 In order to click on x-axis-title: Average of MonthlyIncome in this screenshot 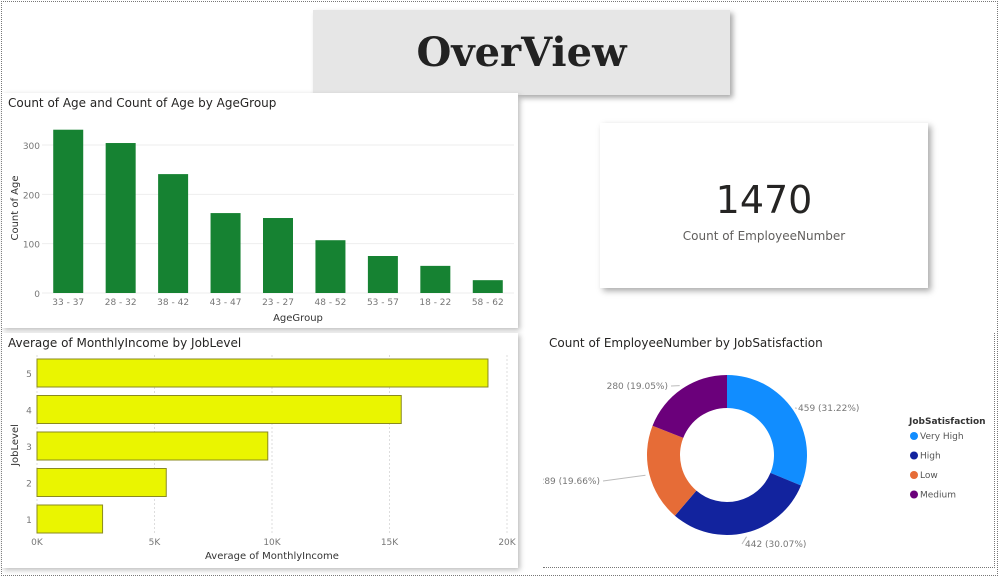, I will do `click(272, 556)`.